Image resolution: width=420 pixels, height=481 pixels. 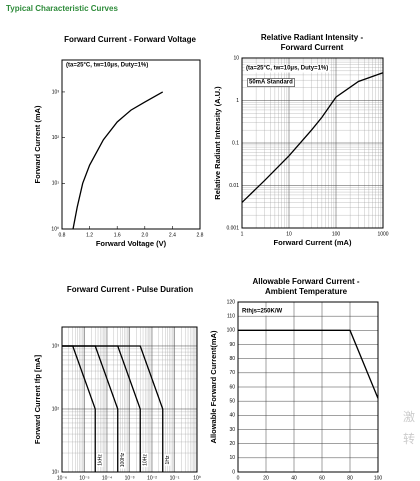 I want to click on x-axis-label: Forward Voltage (V), so click(x=131, y=243).